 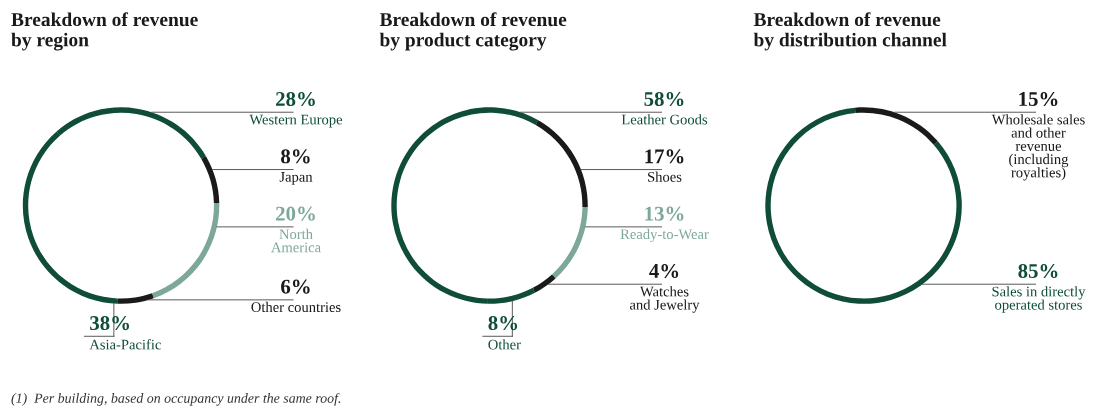 I want to click on slice-label: Shoes, so click(x=665, y=176).